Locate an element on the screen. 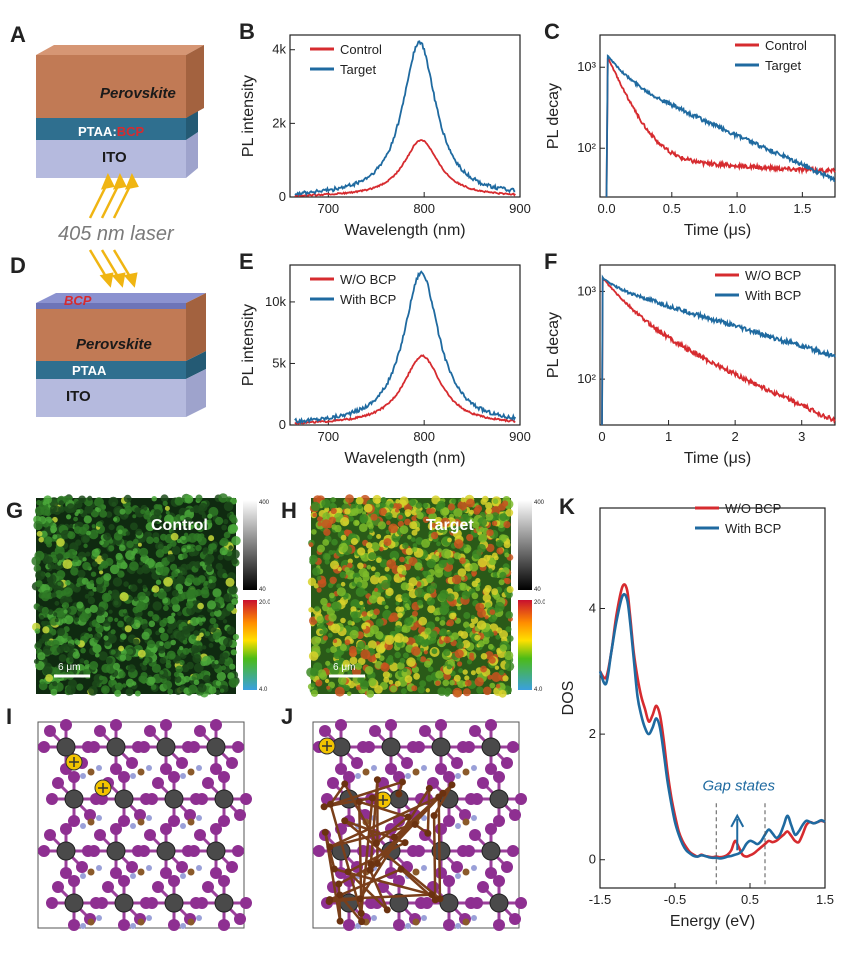 The image size is (859, 961). panel-j-structure: J is located at coordinates (404, 817).